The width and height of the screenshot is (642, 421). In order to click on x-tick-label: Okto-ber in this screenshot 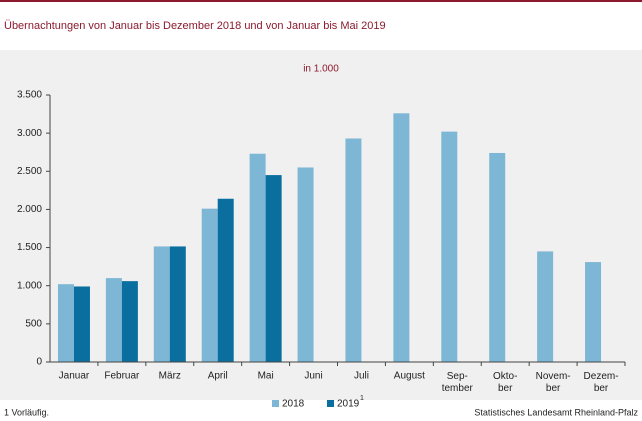, I will do `click(505, 382)`.